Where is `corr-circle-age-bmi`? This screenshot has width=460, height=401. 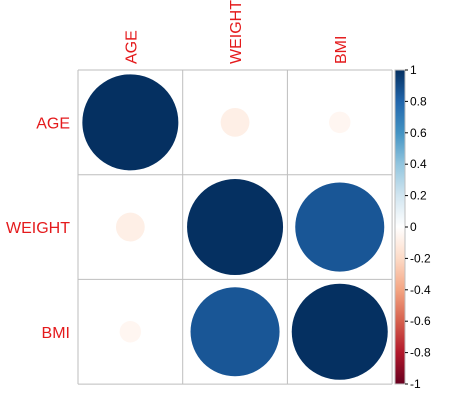
corr-circle-age-bmi is located at coordinates (340, 122).